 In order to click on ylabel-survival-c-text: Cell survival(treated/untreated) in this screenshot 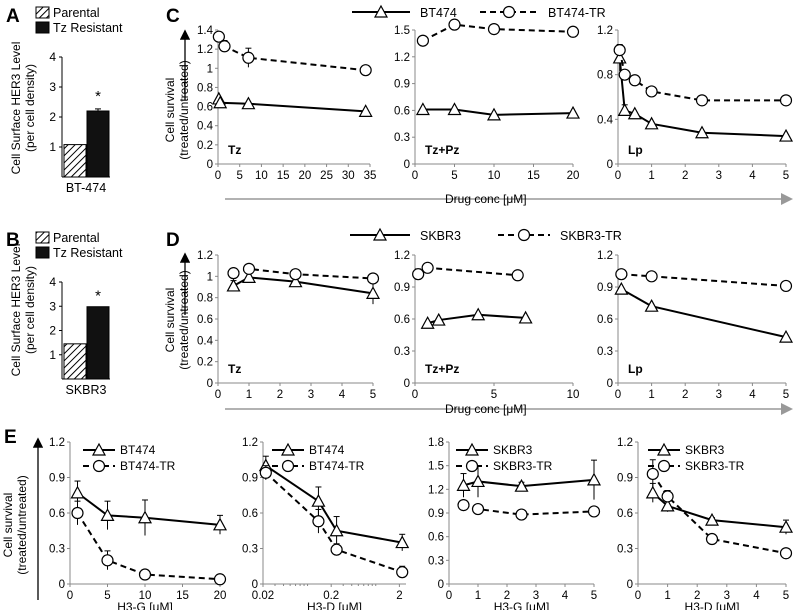, I will do `click(177, 109)`.